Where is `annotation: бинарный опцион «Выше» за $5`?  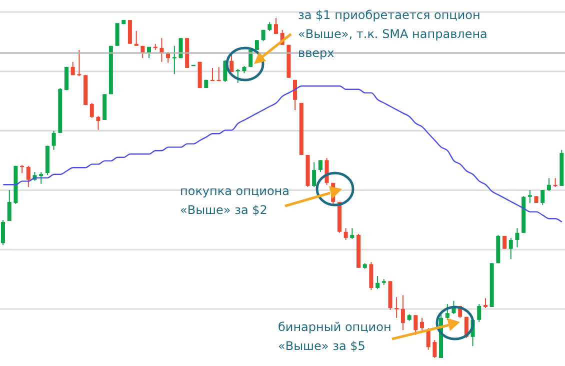
annotation: бинарный опцион «Выше» за $5 is located at coordinates (335, 337).